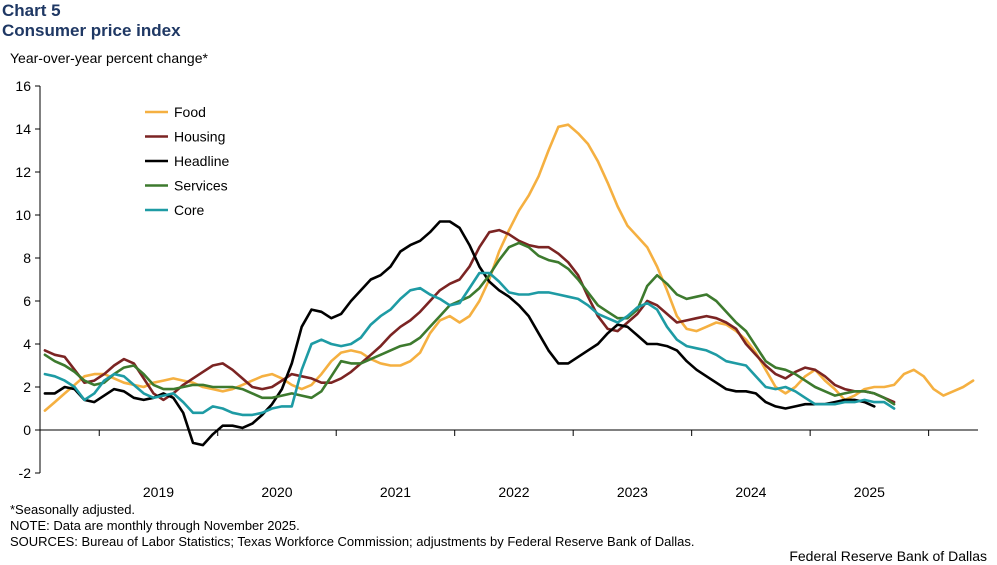  I want to click on x-tick-label: 2019, so click(158, 492).